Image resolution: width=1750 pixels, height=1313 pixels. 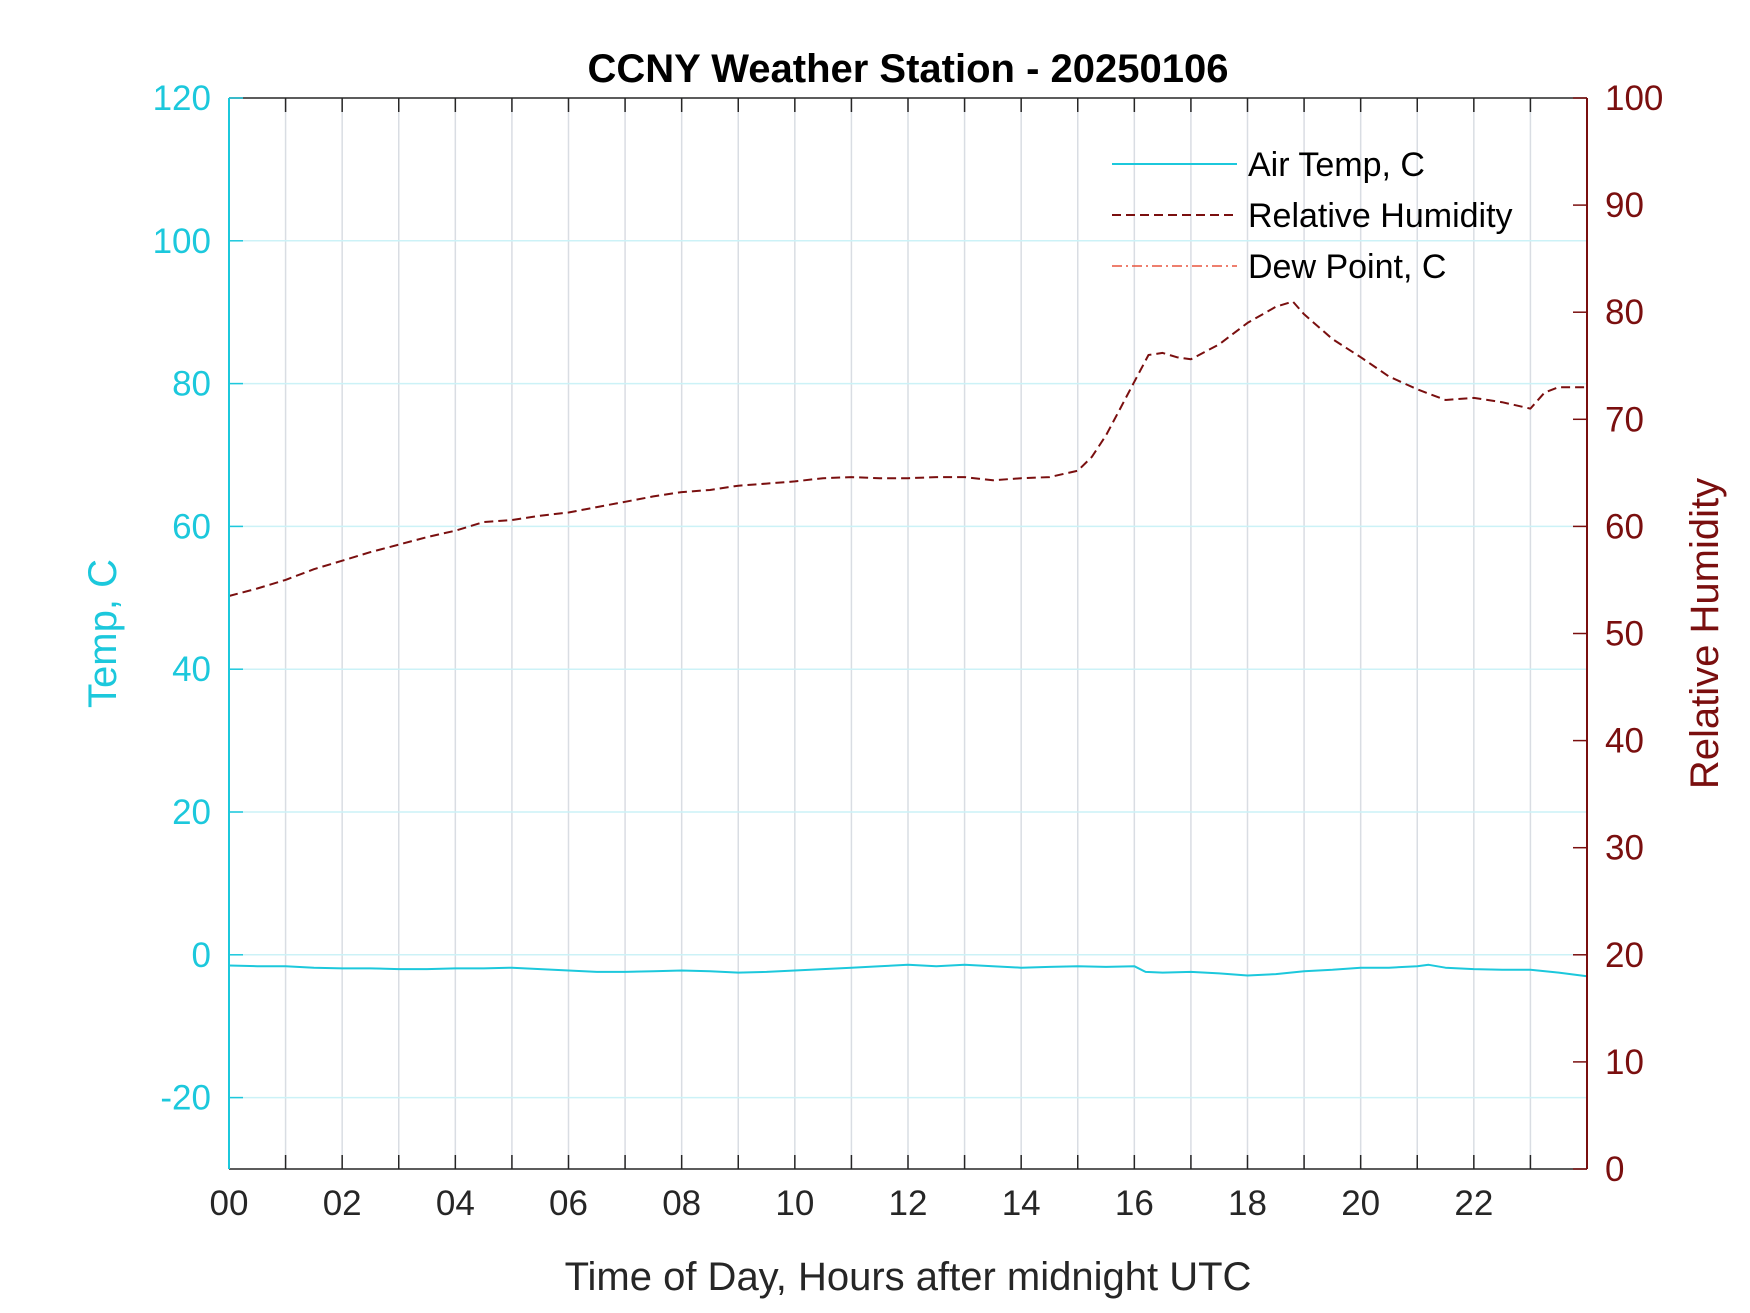 What do you see at coordinates (1614, 1169) in the screenshot?
I see `y-right-tick-label: 0` at bounding box center [1614, 1169].